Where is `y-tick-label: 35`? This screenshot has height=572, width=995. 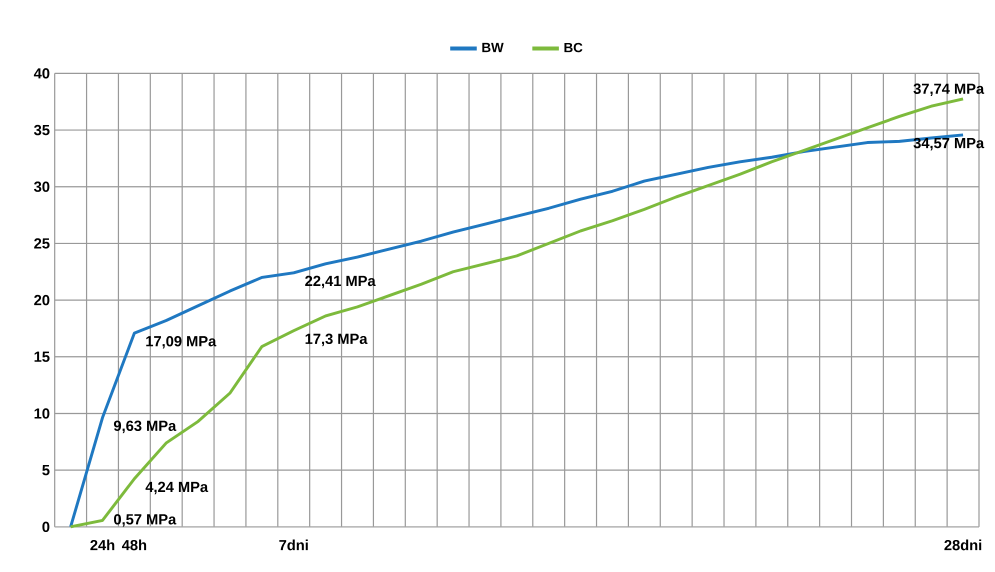
y-tick-label: 35 is located at coordinates (42, 130).